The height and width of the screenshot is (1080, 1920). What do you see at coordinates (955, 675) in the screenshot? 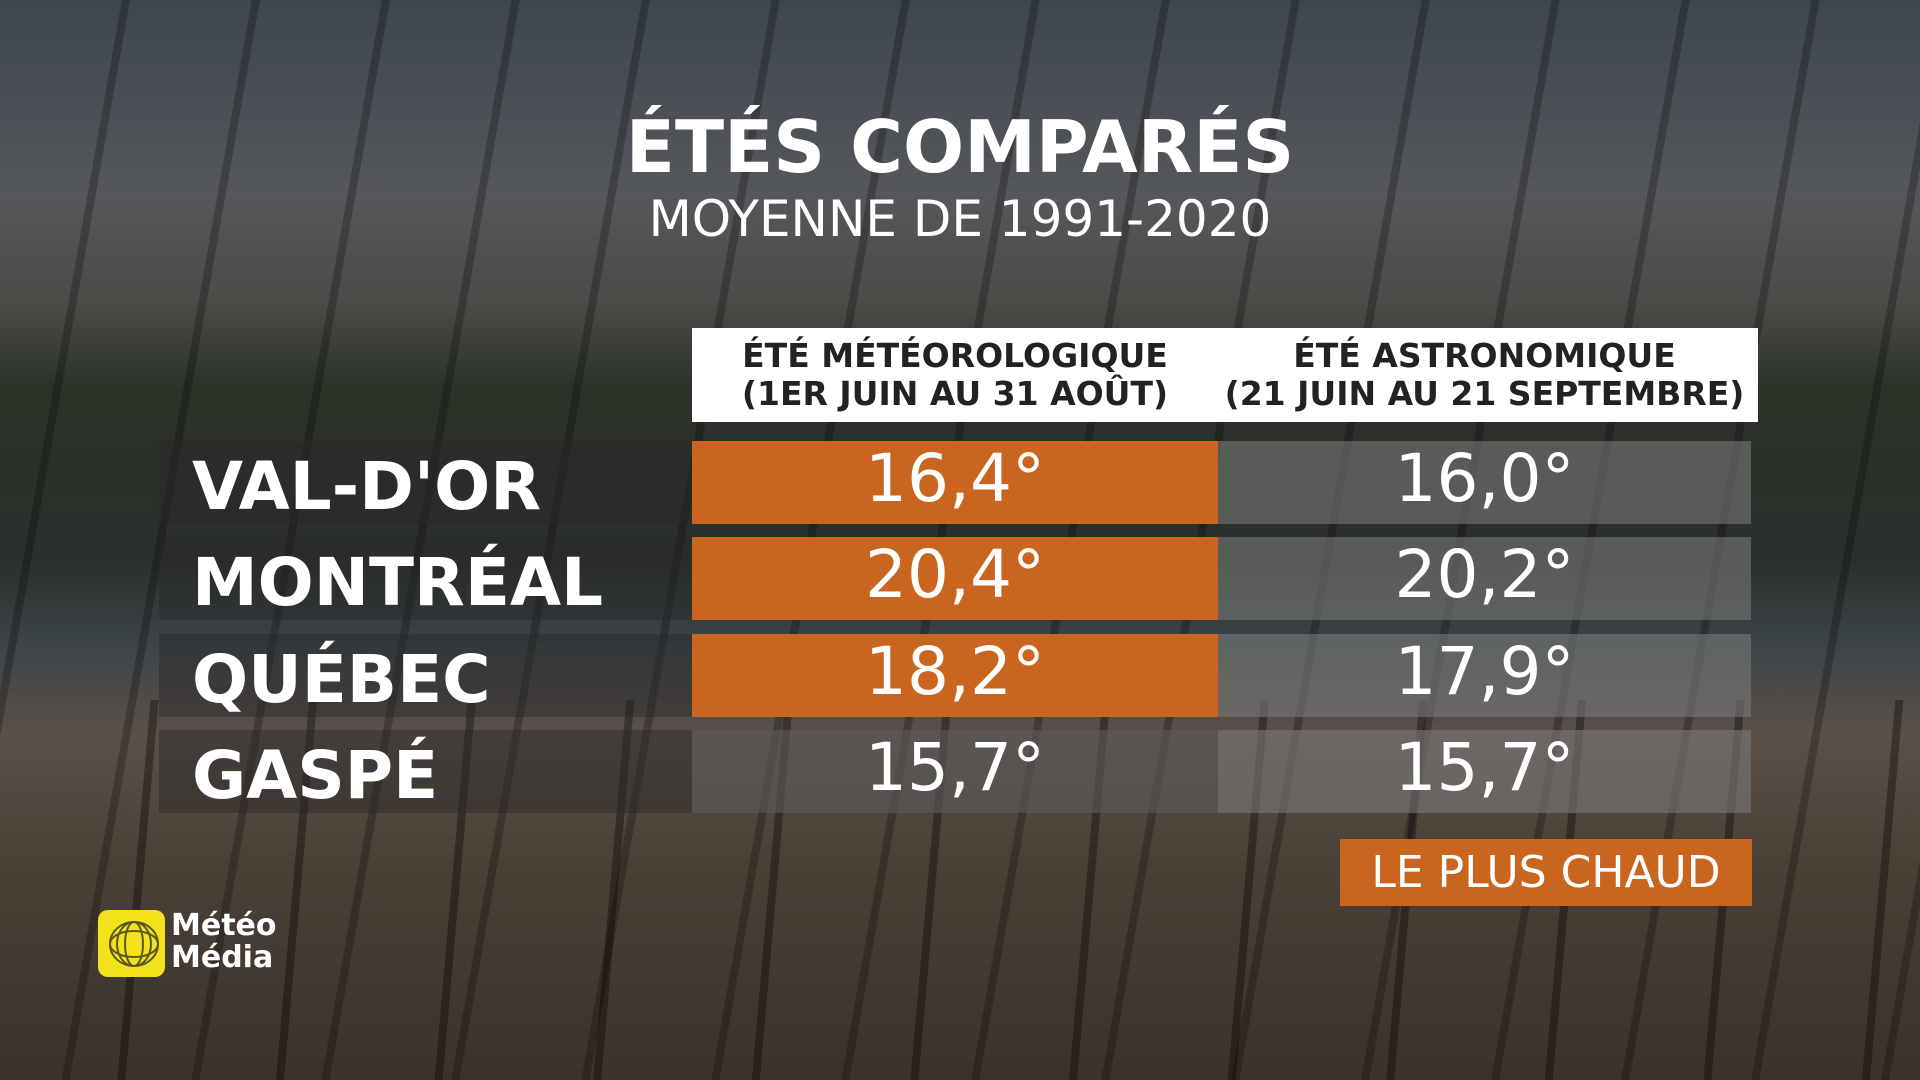
I see `value-cell: 18,2°` at bounding box center [955, 675].